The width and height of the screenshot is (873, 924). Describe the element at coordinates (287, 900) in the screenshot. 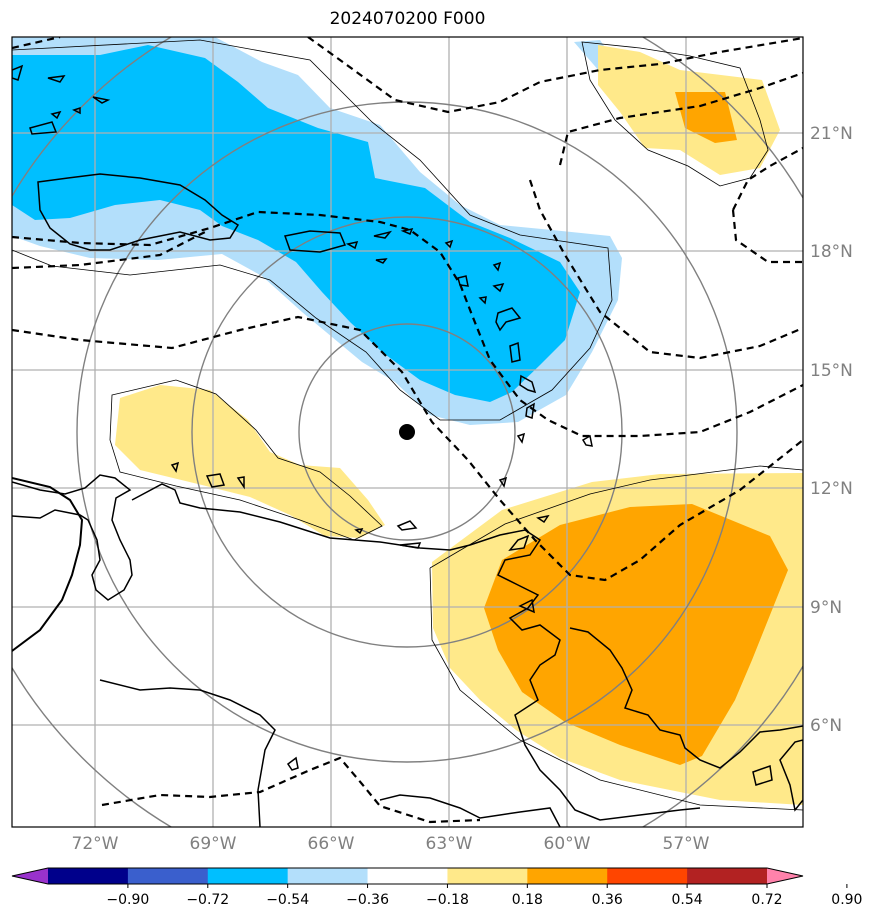

I see `colorbar-tick-label: −0.54` at that location.